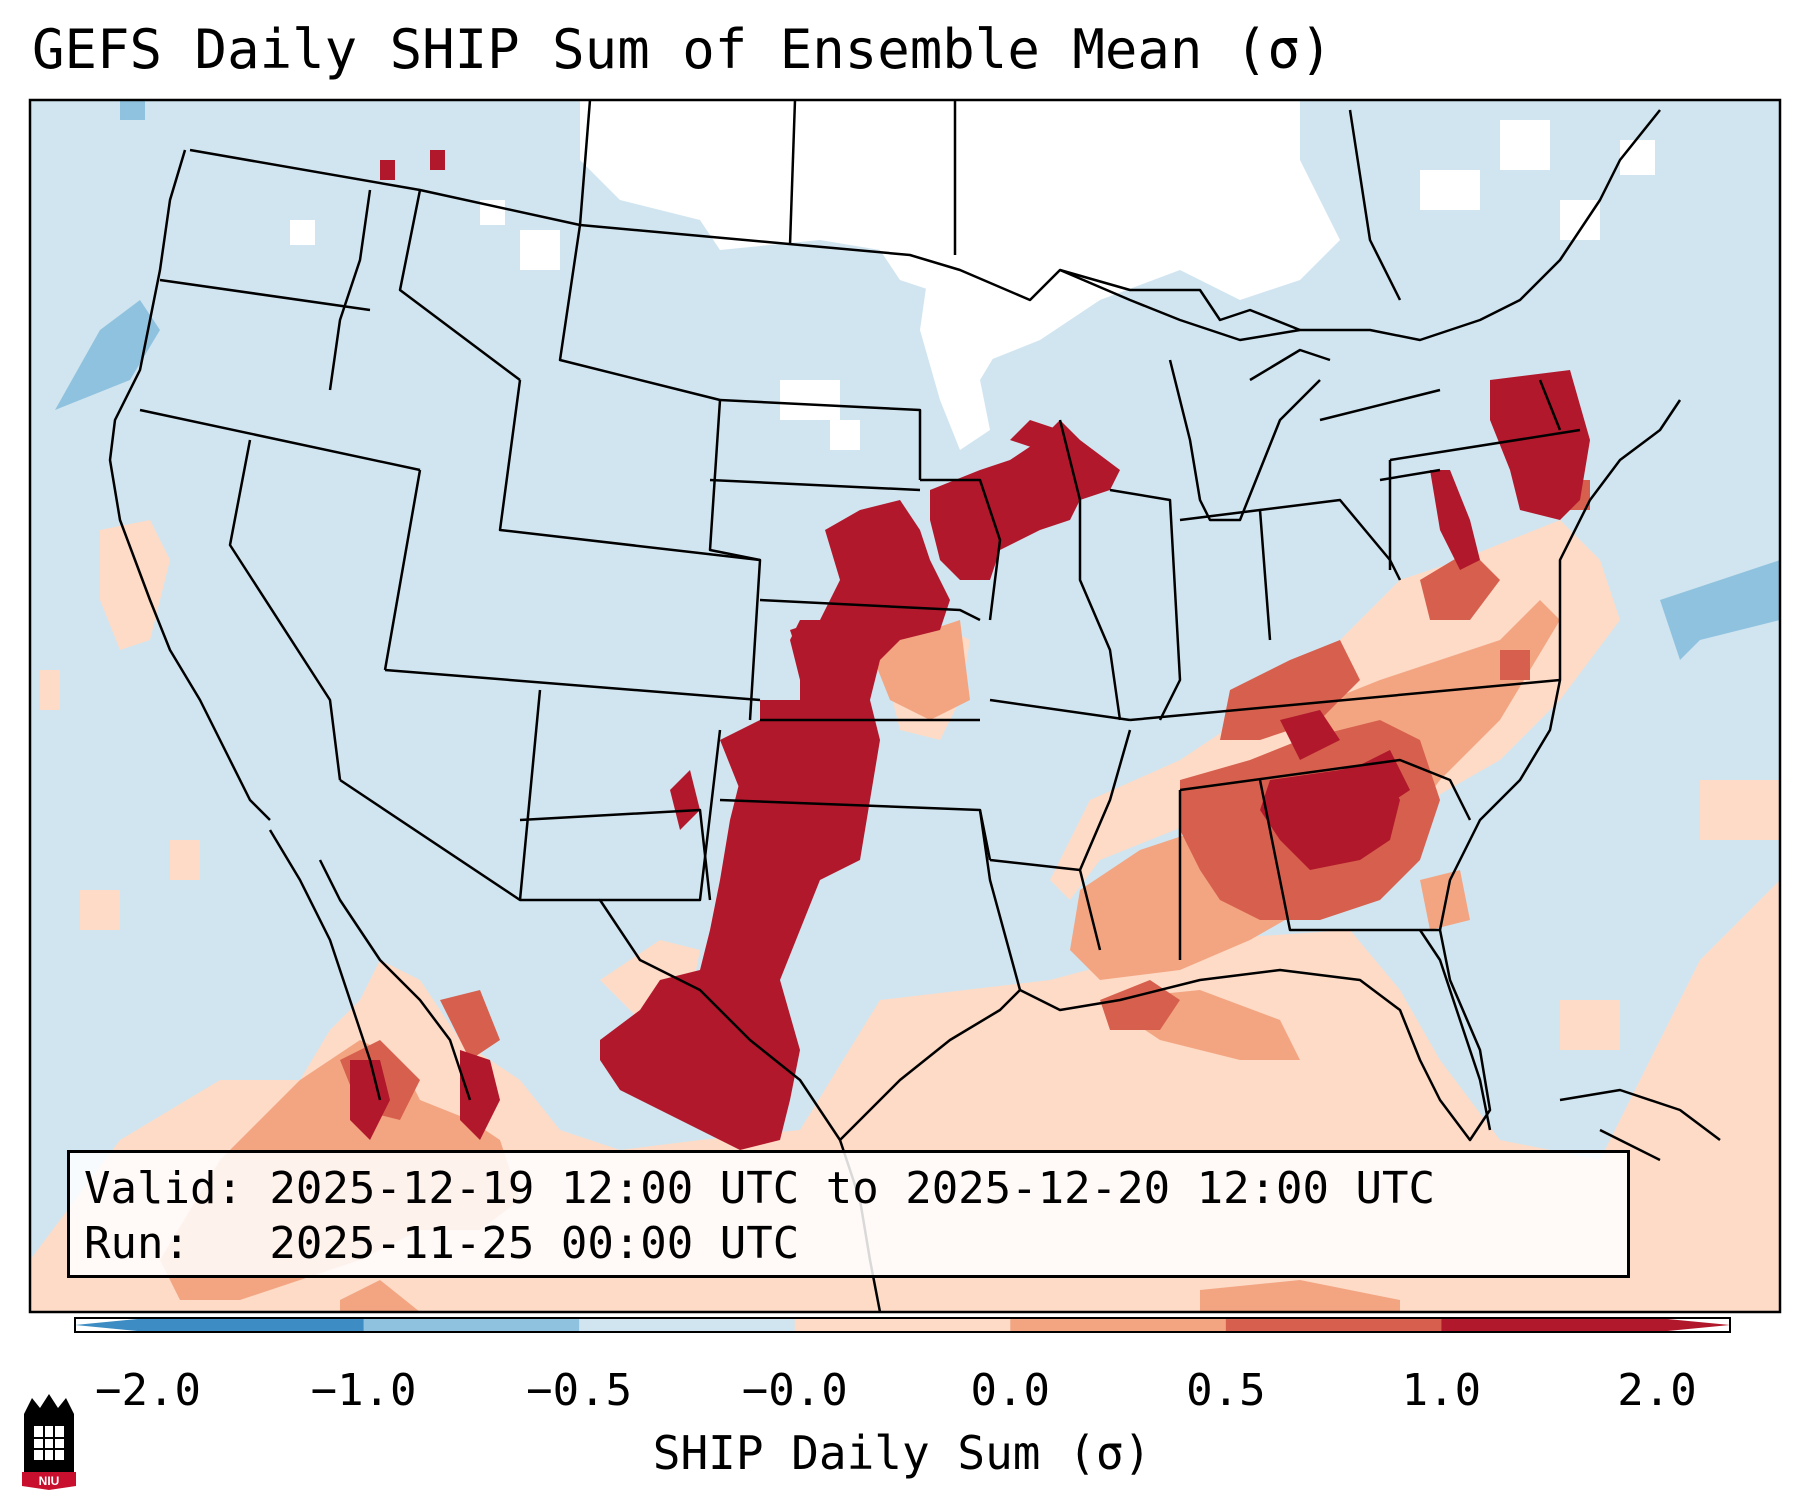 The height and width of the screenshot is (1506, 1803). Describe the element at coordinates (1441, 1390) in the screenshot. I see `colorbar-tick-label: 1.0` at that location.